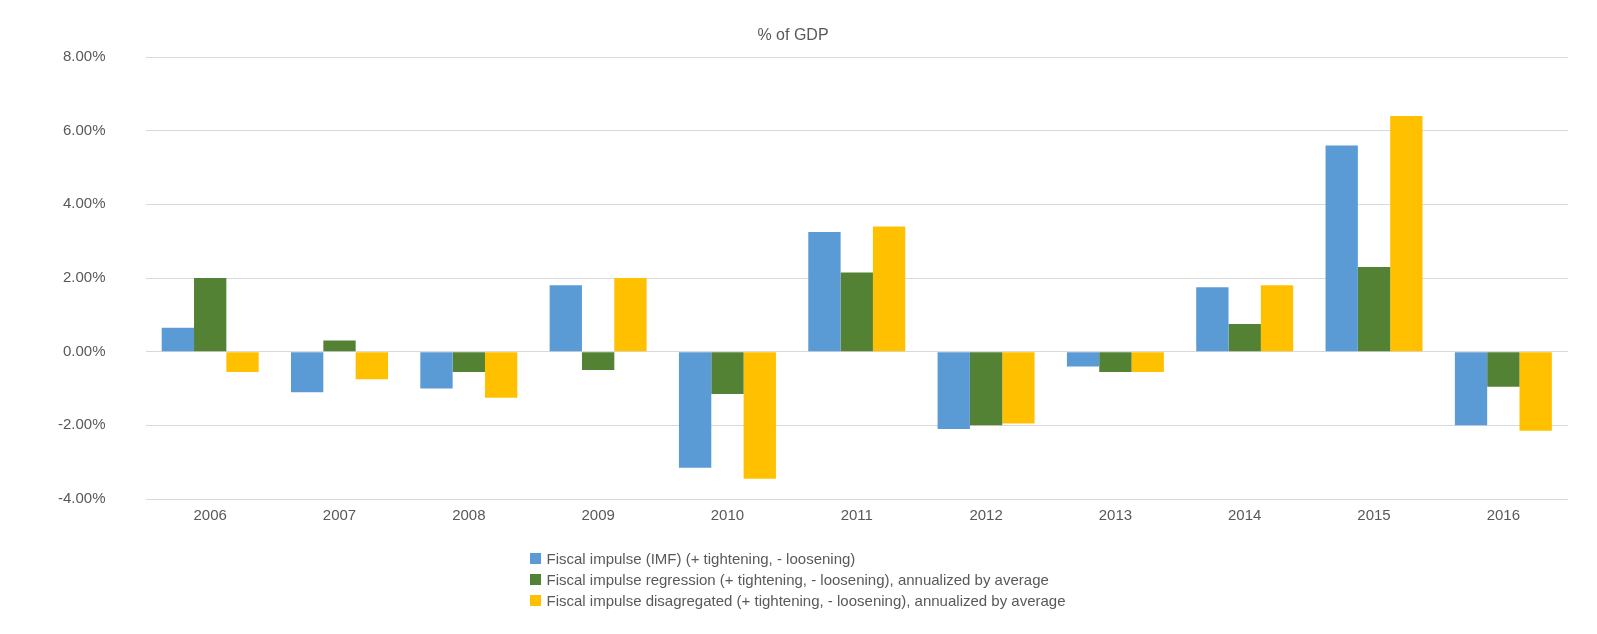  What do you see at coordinates (701, 559) in the screenshot?
I see `legend-label: Fiscal impulse (IMF) (+ tightening, - loosening)` at bounding box center [701, 559].